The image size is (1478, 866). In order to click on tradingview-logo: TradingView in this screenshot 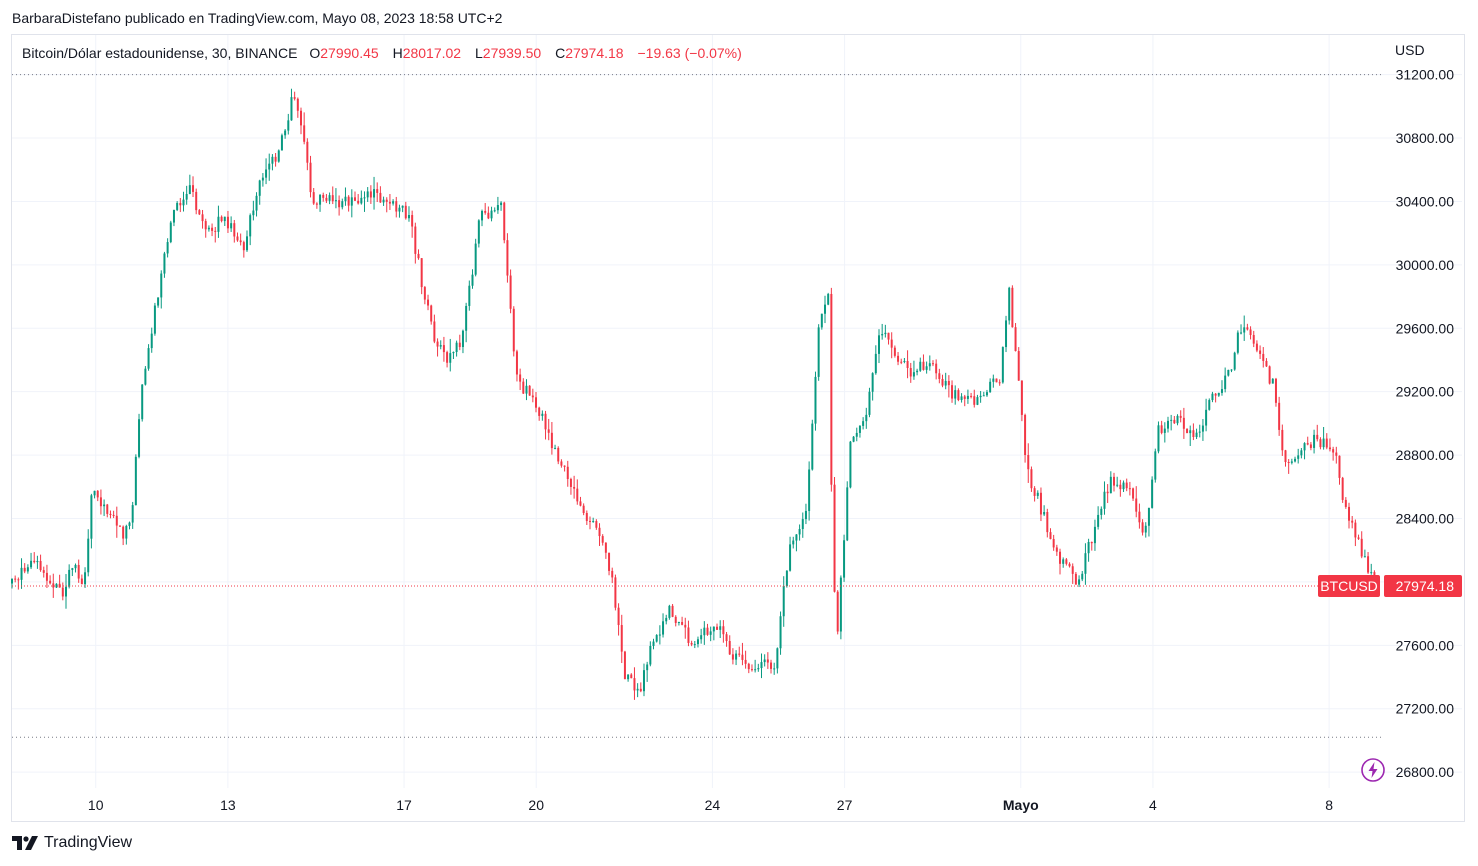, I will do `click(72, 843)`.